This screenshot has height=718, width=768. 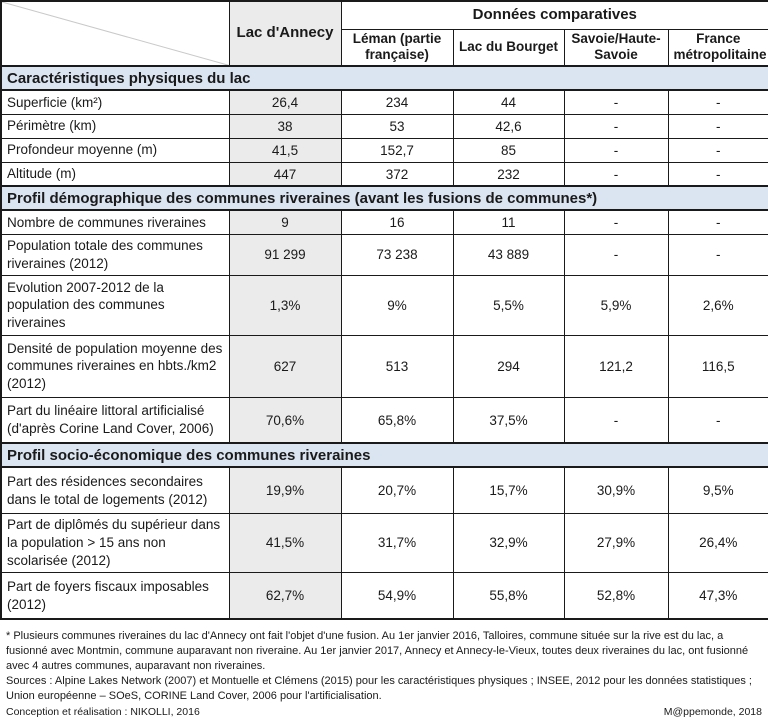 What do you see at coordinates (508, 366) in the screenshot?
I see `cell-value: 294` at bounding box center [508, 366].